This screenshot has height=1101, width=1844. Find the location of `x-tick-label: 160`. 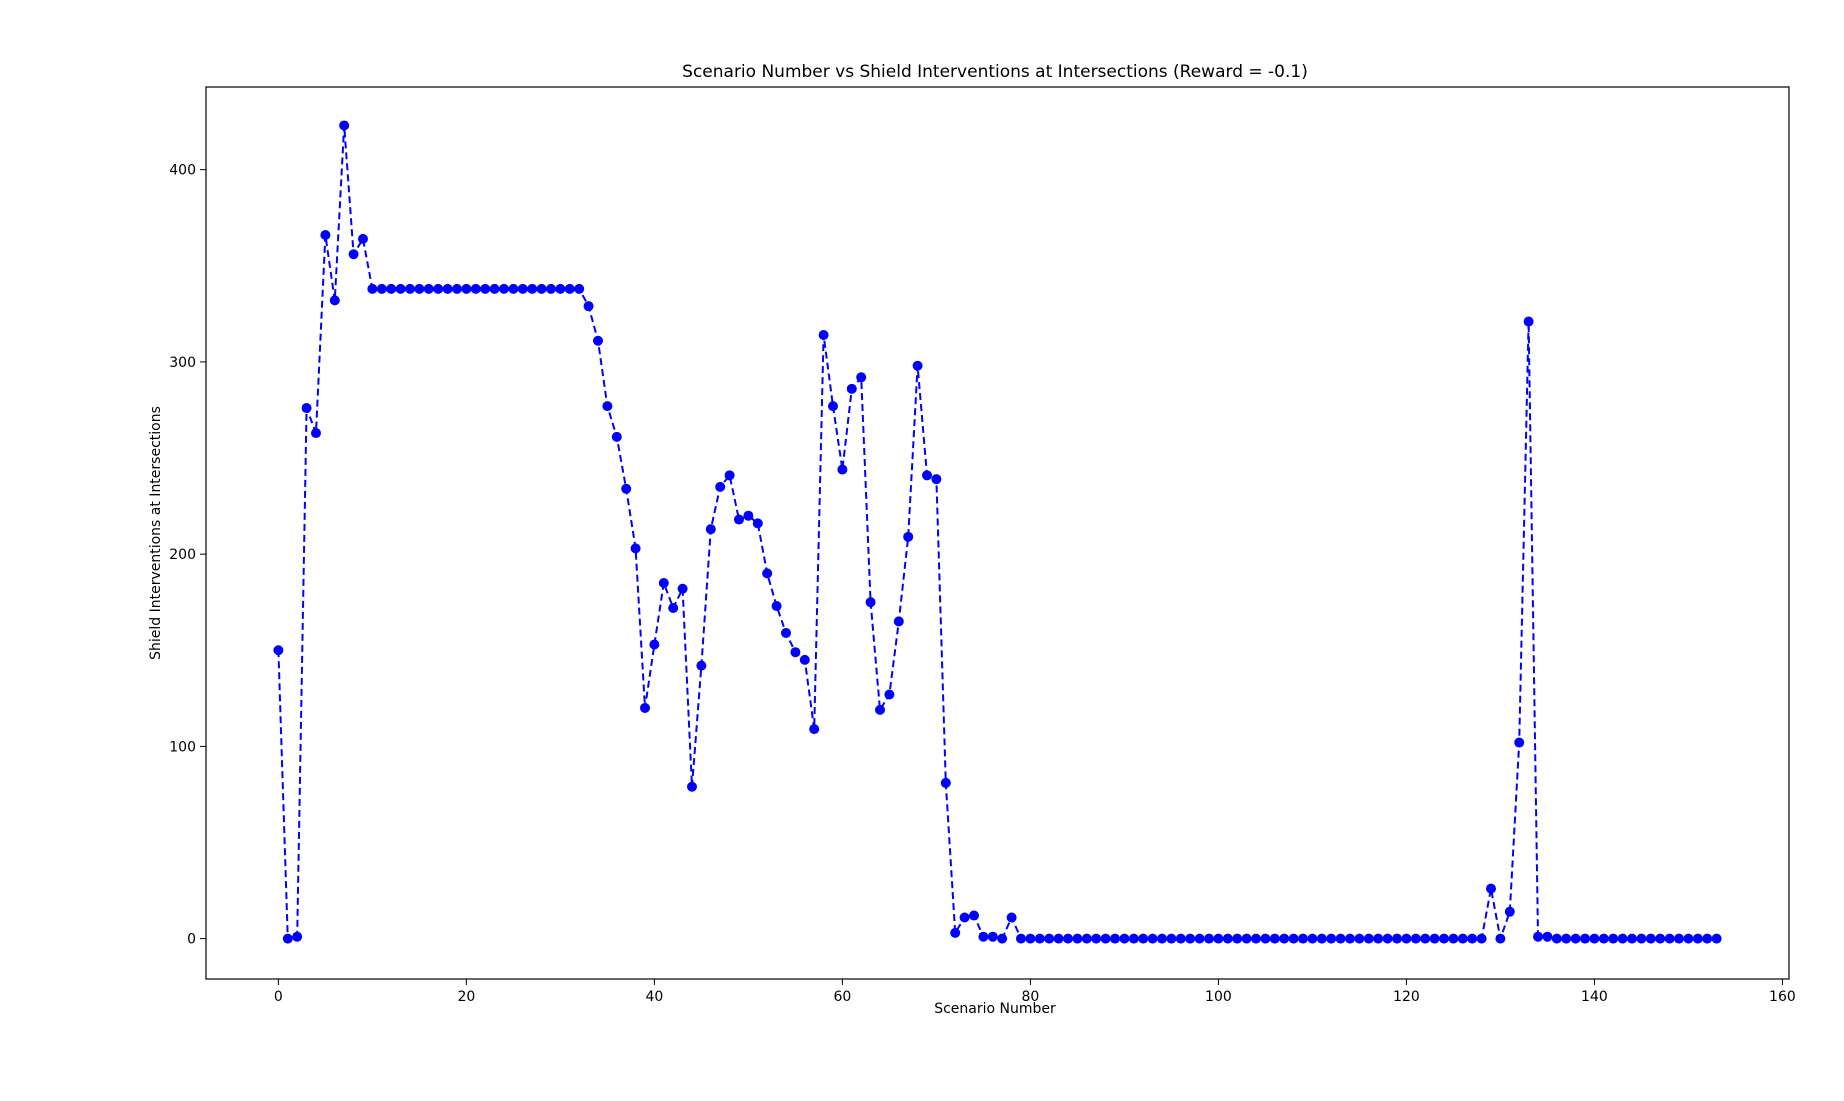

x-tick-label: 160 is located at coordinates (1782, 997).